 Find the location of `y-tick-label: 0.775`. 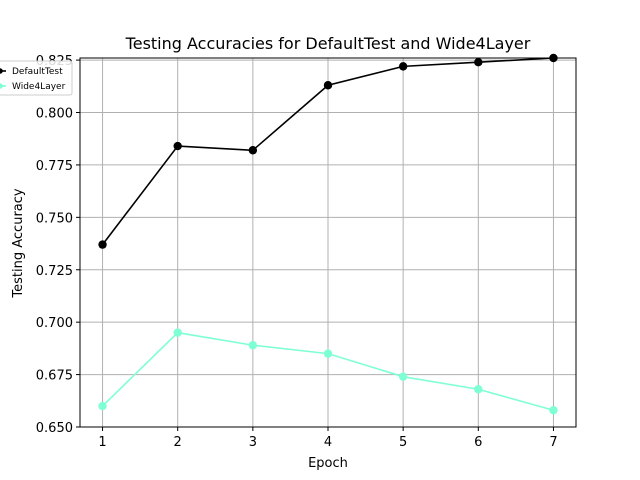

y-tick-label: 0.775 is located at coordinates (54, 166).